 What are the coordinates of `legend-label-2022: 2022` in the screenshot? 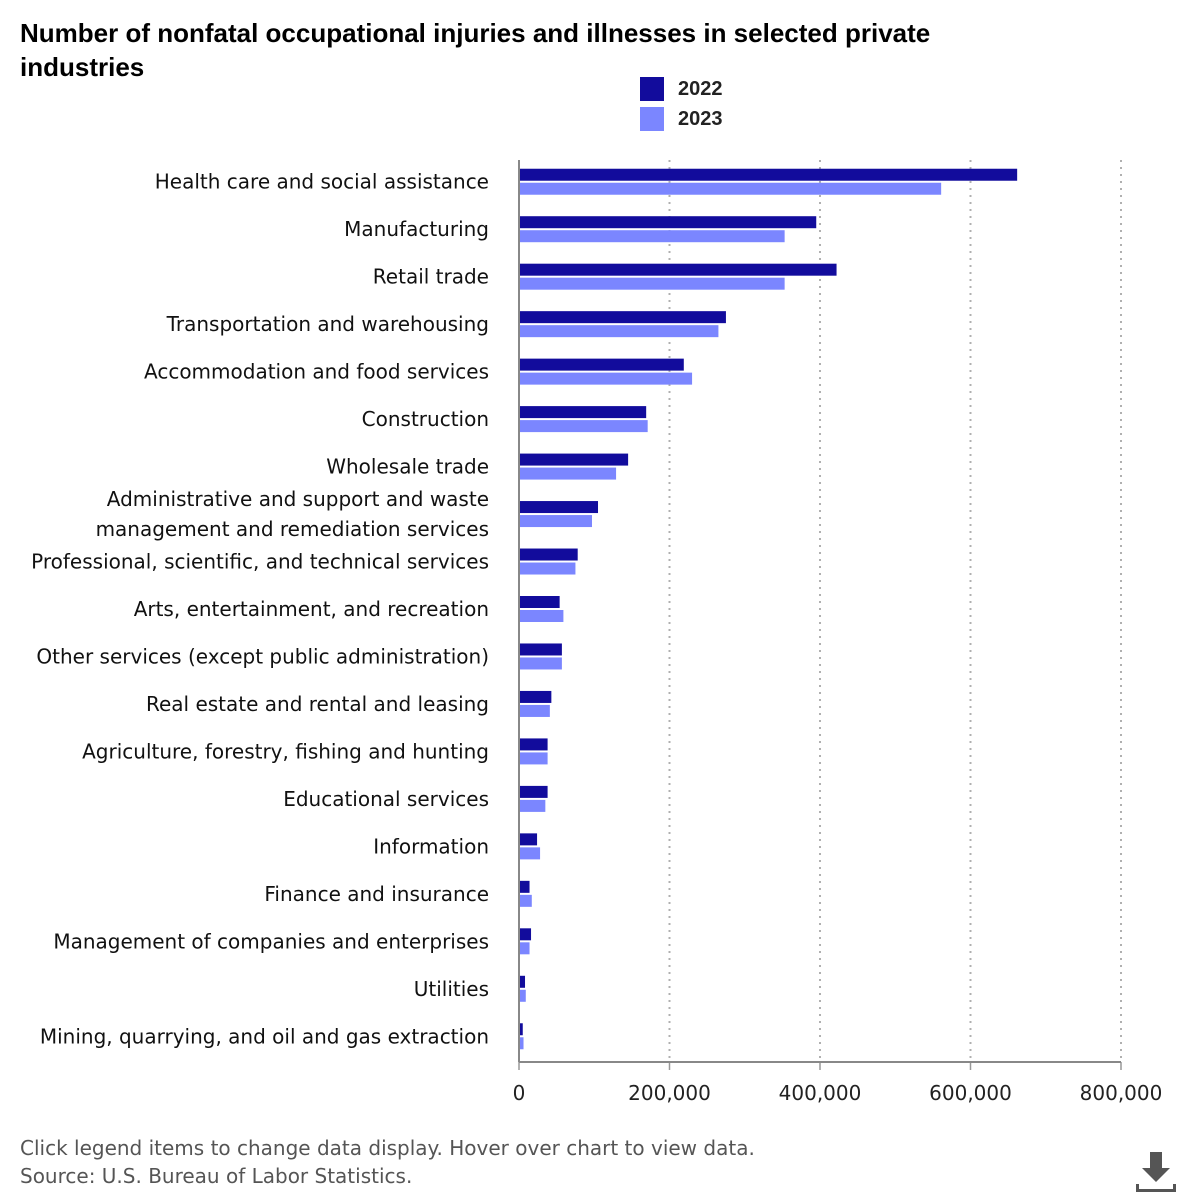 It's located at (700, 88).